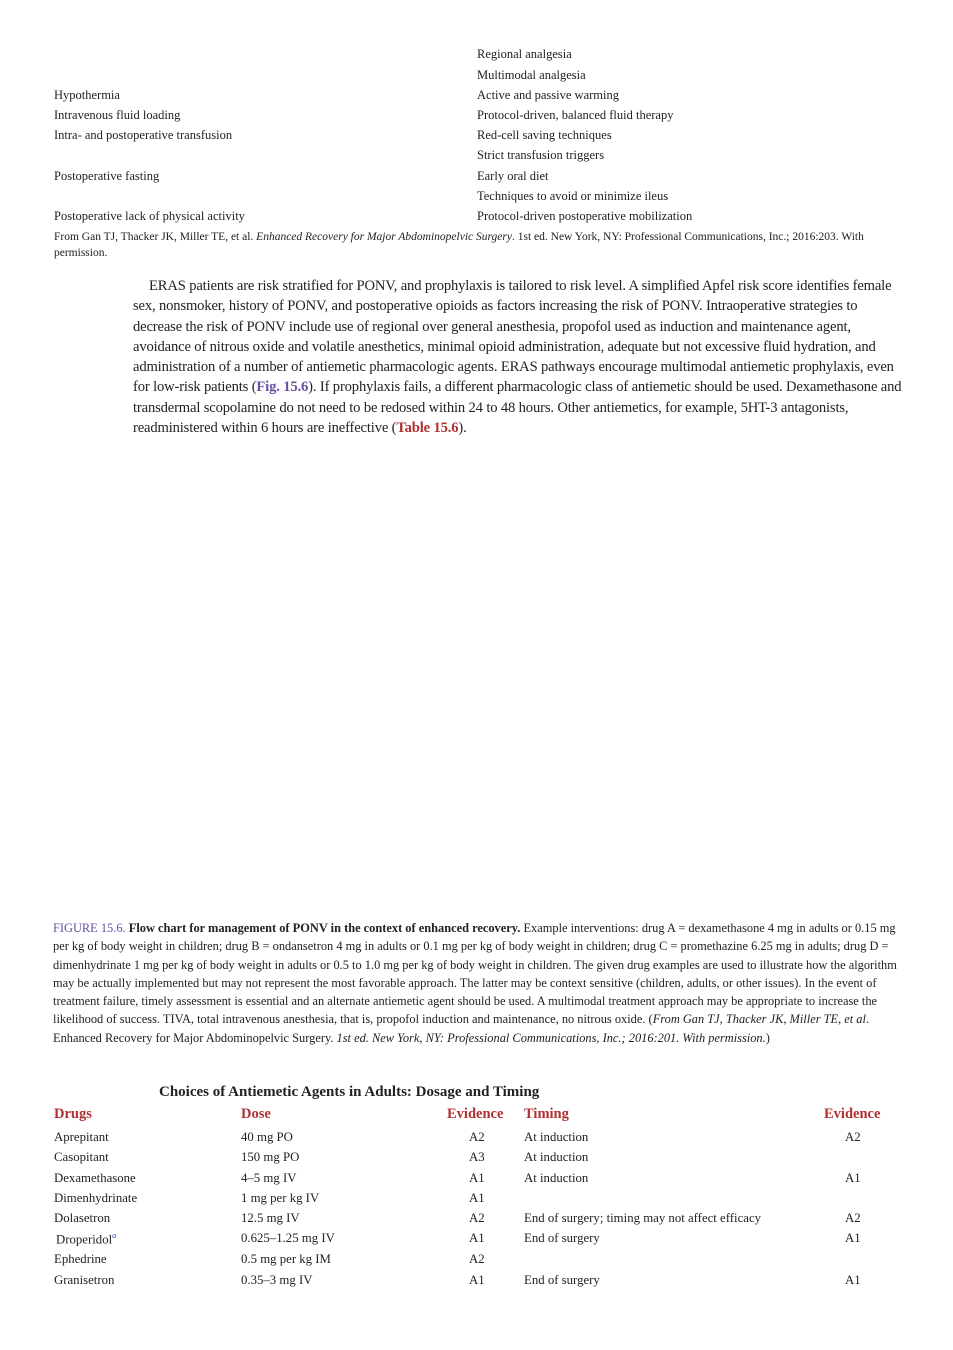 The width and height of the screenshot is (953, 1350). Describe the element at coordinates (548, 95) in the screenshot. I see `table-cell-right: Active and passive warming` at that location.